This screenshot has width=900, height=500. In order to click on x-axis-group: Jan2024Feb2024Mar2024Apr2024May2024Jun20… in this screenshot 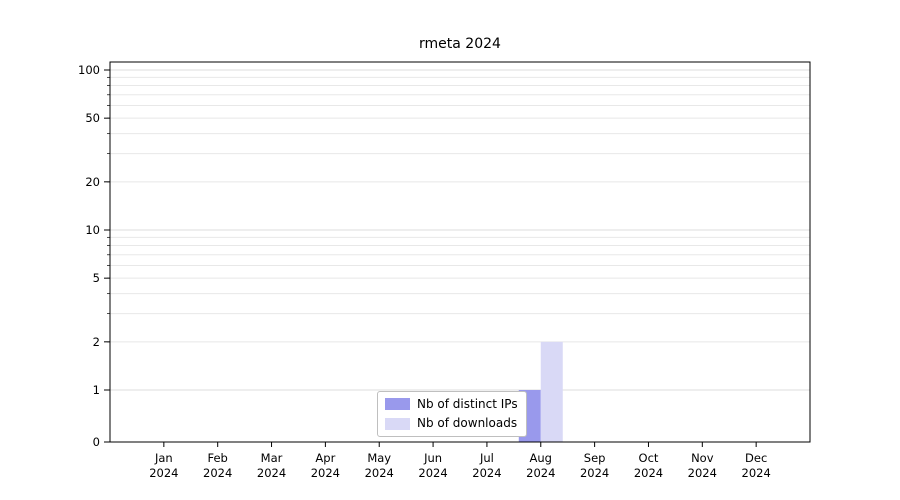, I will do `click(460, 461)`.